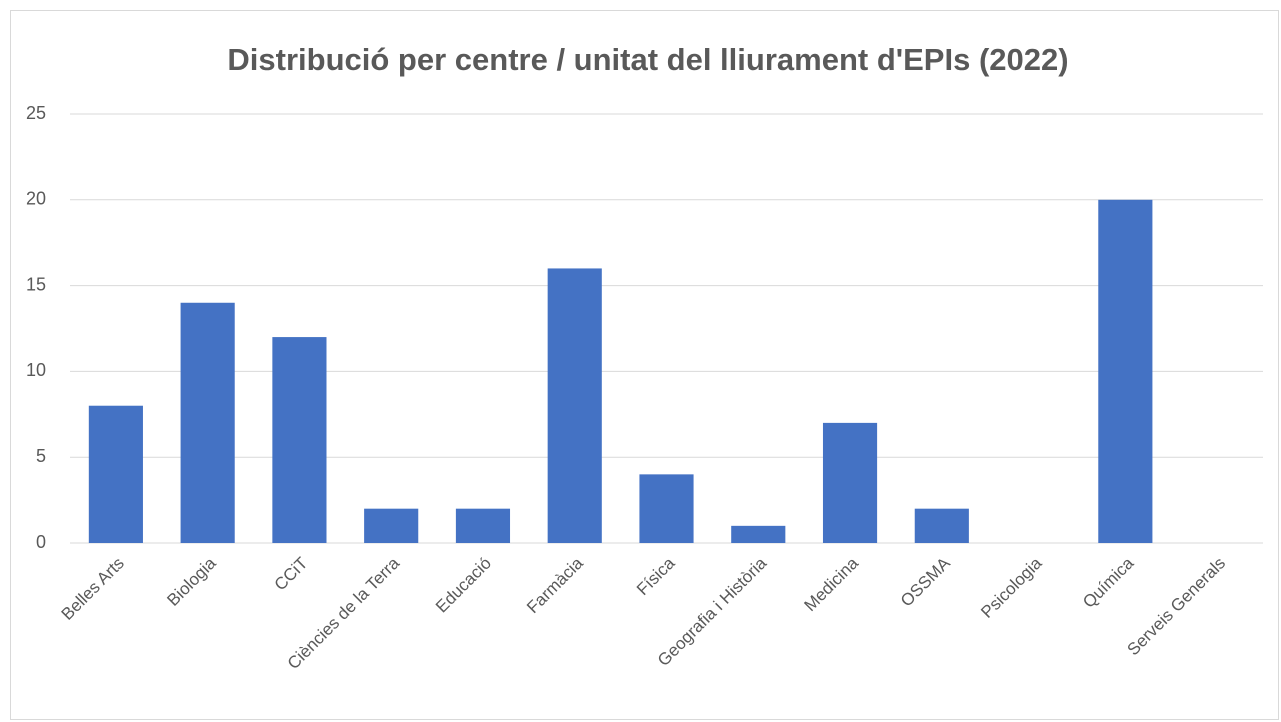 This screenshot has width=1281, height=722. Describe the element at coordinates (36, 370) in the screenshot. I see `y-tick-label: 10` at that location.